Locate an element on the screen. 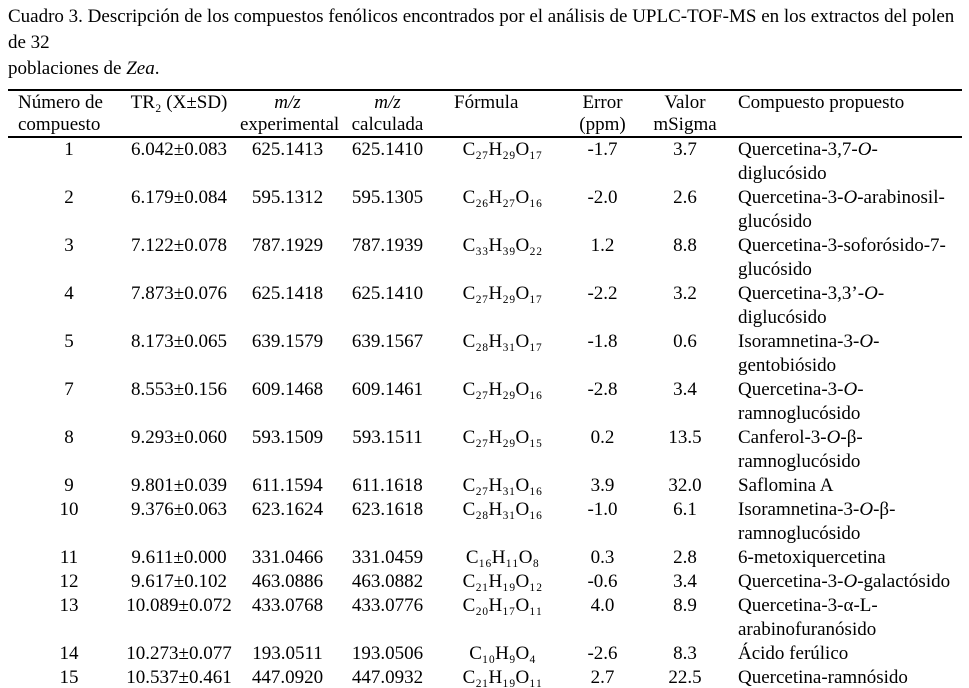 The width and height of the screenshot is (969, 688). cell-mz-calculated: 787.1939 is located at coordinates (387, 245).